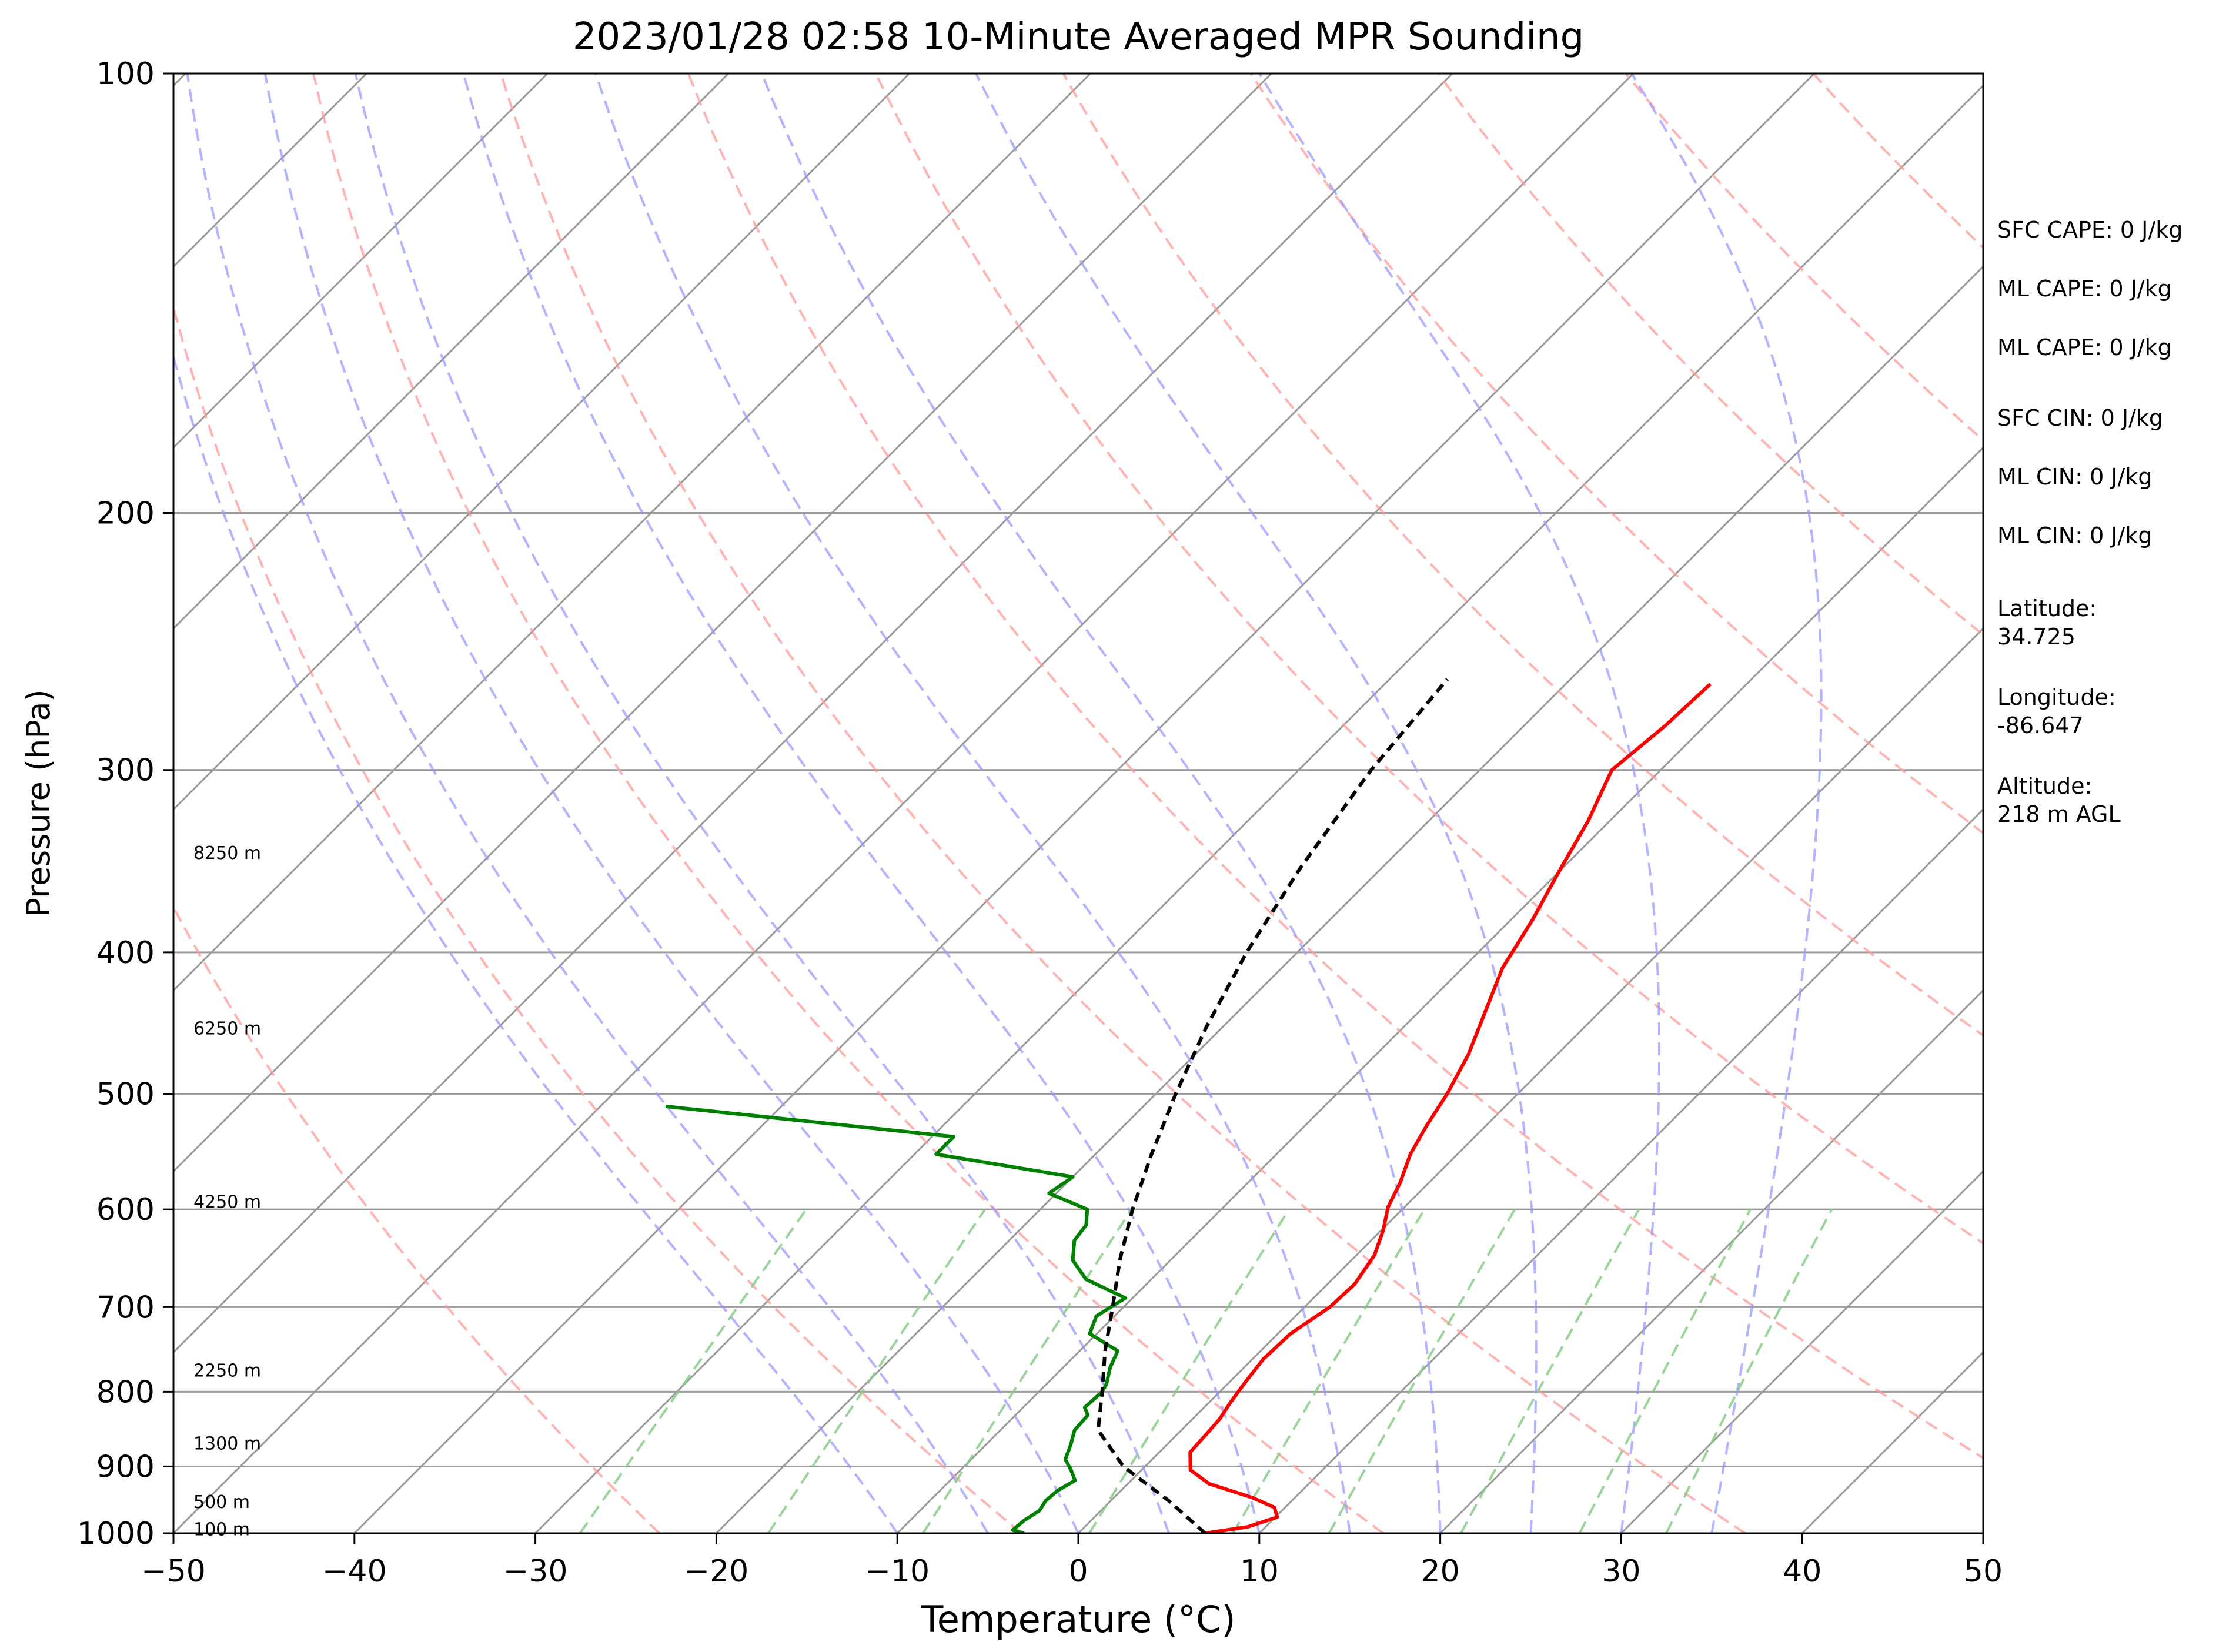  Describe the element at coordinates (2036, 637) in the screenshot. I see `annotation-text: 34.725` at that location.